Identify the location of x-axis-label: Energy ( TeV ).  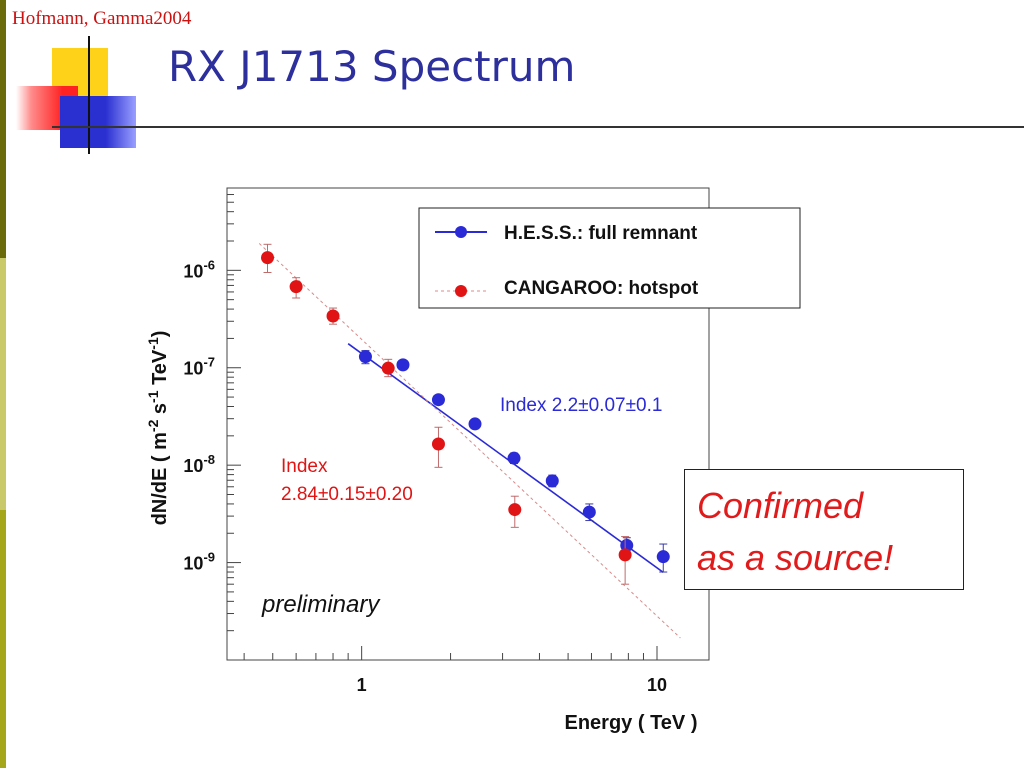
(631, 723).